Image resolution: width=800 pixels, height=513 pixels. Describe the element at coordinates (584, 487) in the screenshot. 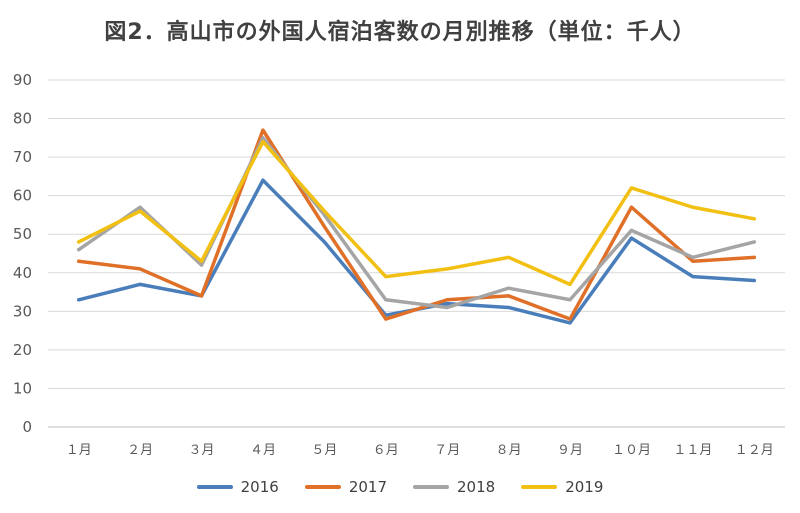

I see `legend-label: 2019` at that location.